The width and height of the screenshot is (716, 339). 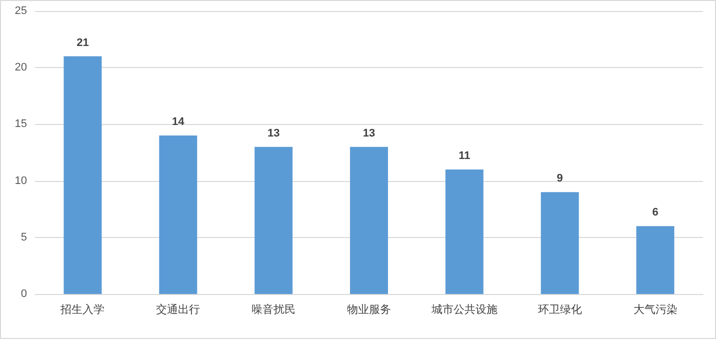 I want to click on y-tick-label: 5, so click(x=23, y=237).